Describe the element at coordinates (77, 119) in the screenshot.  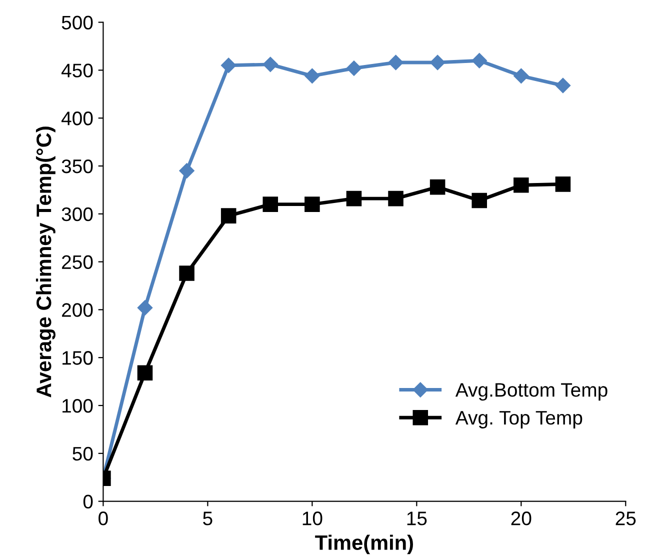
I see `y-tick-label: 400` at that location.